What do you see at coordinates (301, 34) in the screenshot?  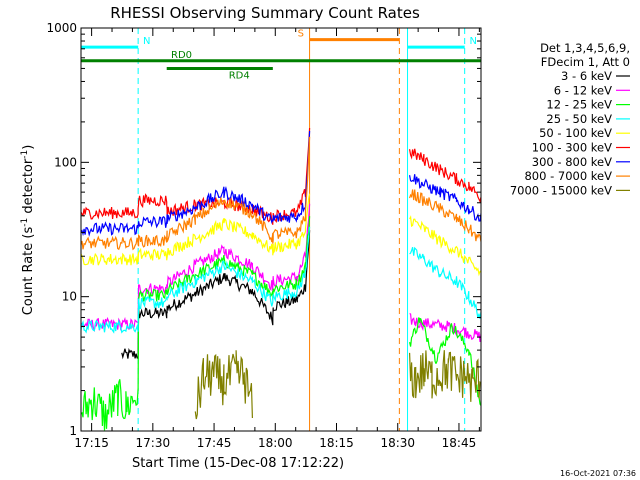 I see `state-bar-label-2: S` at bounding box center [301, 34].